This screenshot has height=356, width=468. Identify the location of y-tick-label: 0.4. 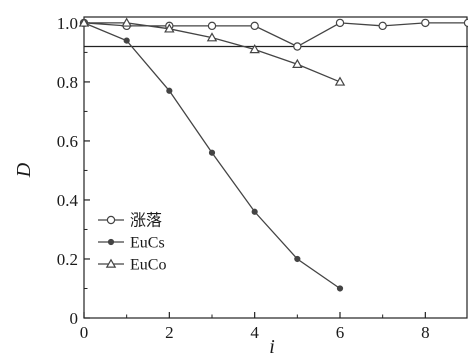
(68, 200).